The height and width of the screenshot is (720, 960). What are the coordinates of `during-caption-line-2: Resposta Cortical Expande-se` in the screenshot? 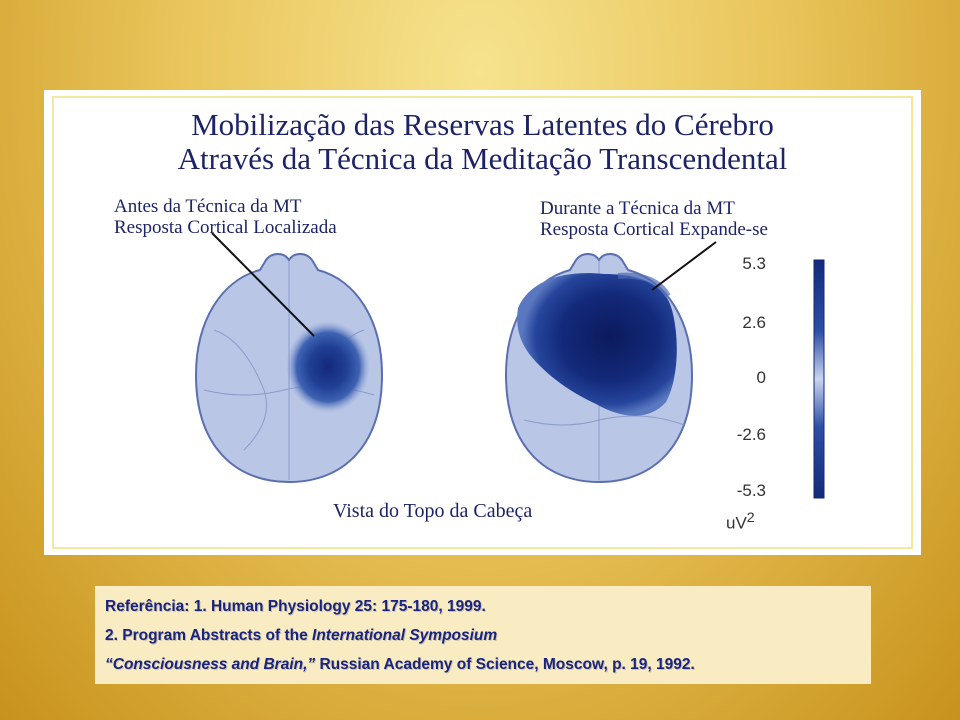 It's located at (654, 229).